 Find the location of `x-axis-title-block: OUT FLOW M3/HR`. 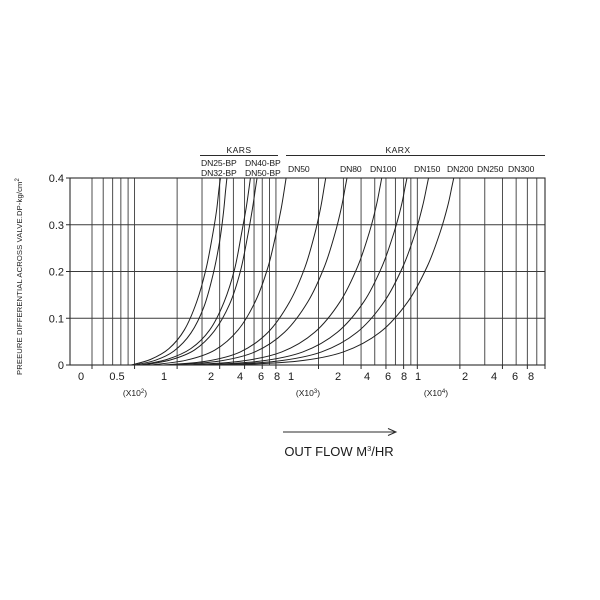

x-axis-title-block: OUT FLOW M3/HR is located at coordinates (340, 443).